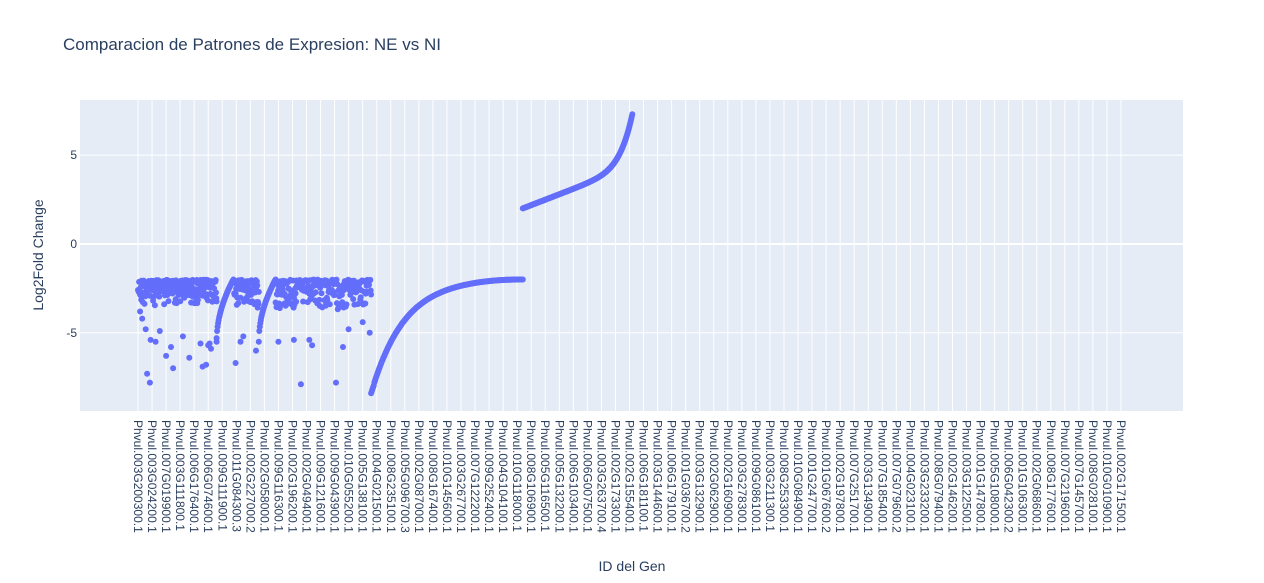 This screenshot has width=1264, height=583. What do you see at coordinates (1093, 476) in the screenshot?
I see `x-tick-label: Phvul.008G028100.1` at bounding box center [1093, 476].